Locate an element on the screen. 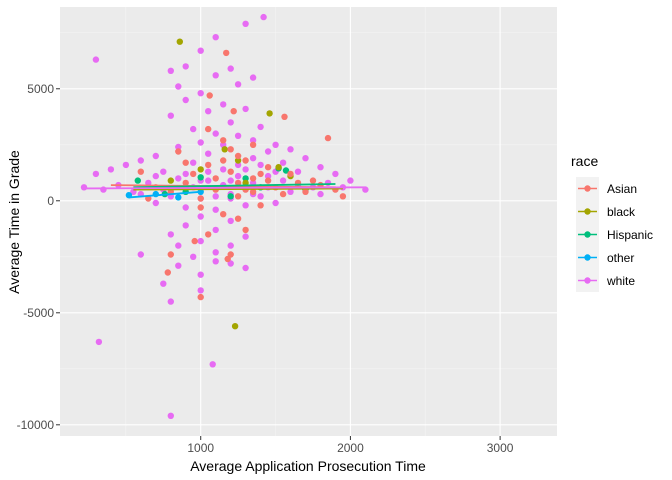 The image size is (672, 480). legend-entry-white: white is located at coordinates (605, 280).